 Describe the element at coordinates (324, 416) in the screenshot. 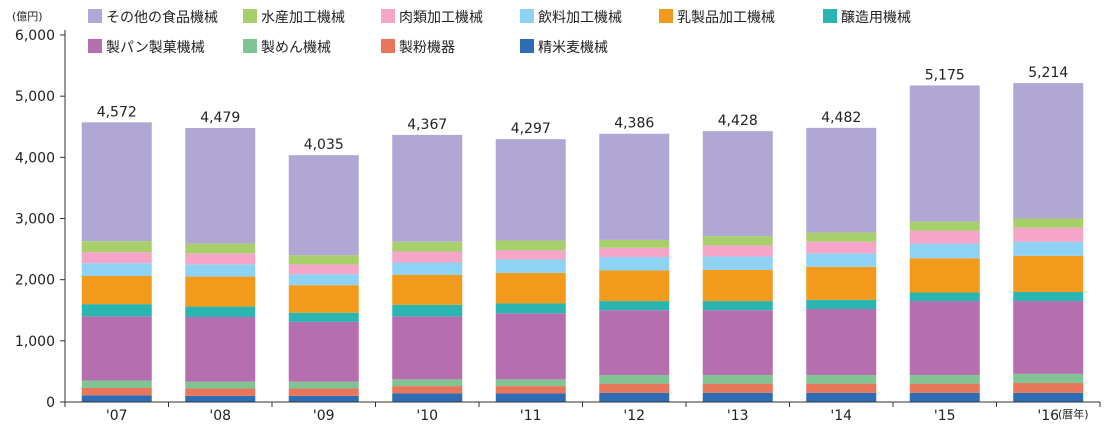

I see `x-tick-label: '09` at that location.